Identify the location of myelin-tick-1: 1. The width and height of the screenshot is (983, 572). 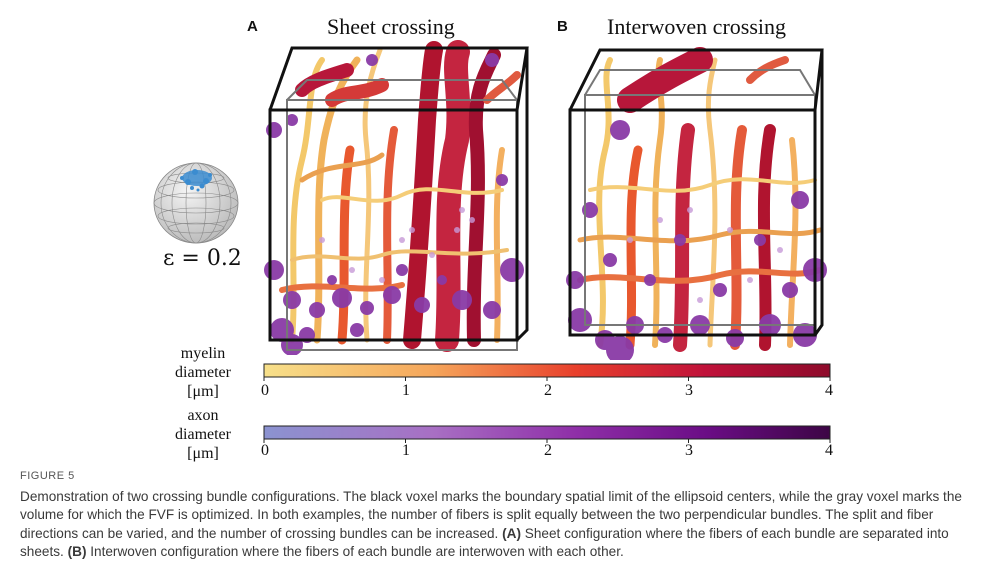
(406, 390).